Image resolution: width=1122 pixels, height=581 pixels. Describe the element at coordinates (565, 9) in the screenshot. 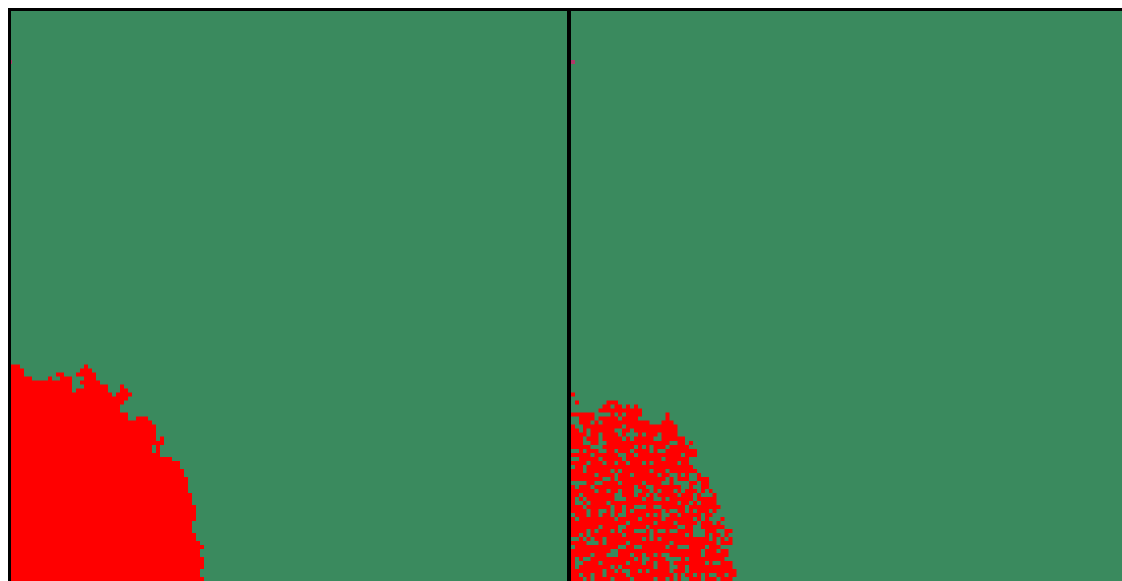

I see `top-border` at that location.